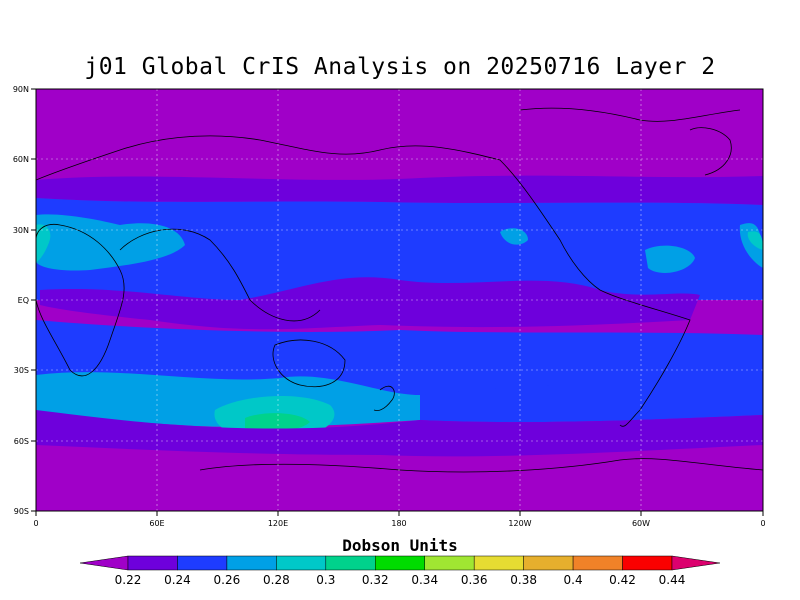 The width and height of the screenshot is (800, 600). What do you see at coordinates (641, 523) in the screenshot?
I see `lon-tick-label: 60W` at bounding box center [641, 523].